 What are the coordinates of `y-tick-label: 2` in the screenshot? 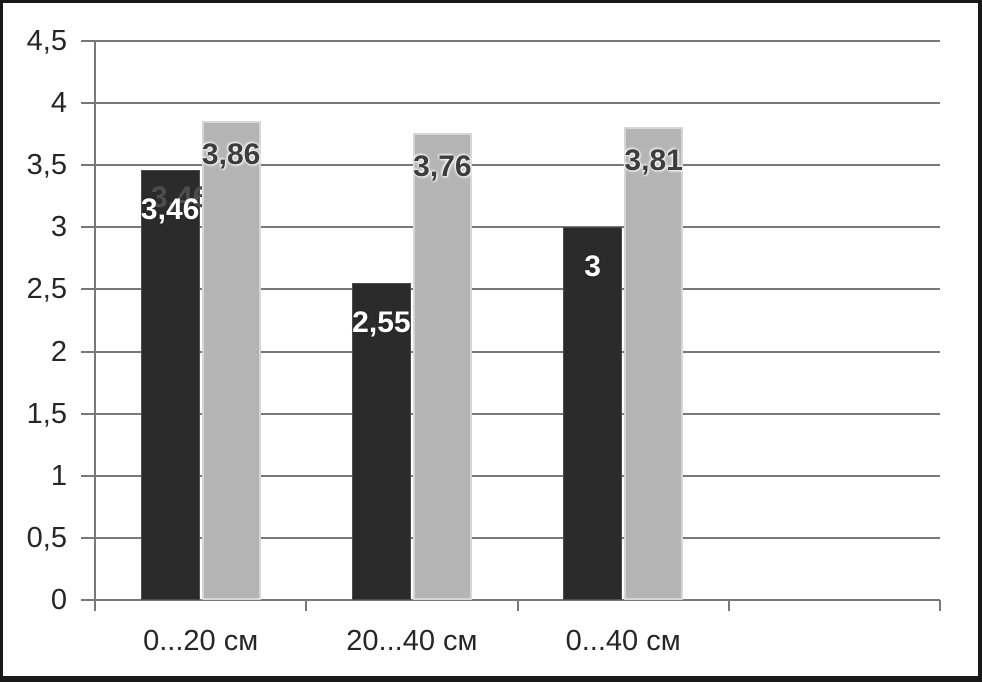 It's located at (58, 351).